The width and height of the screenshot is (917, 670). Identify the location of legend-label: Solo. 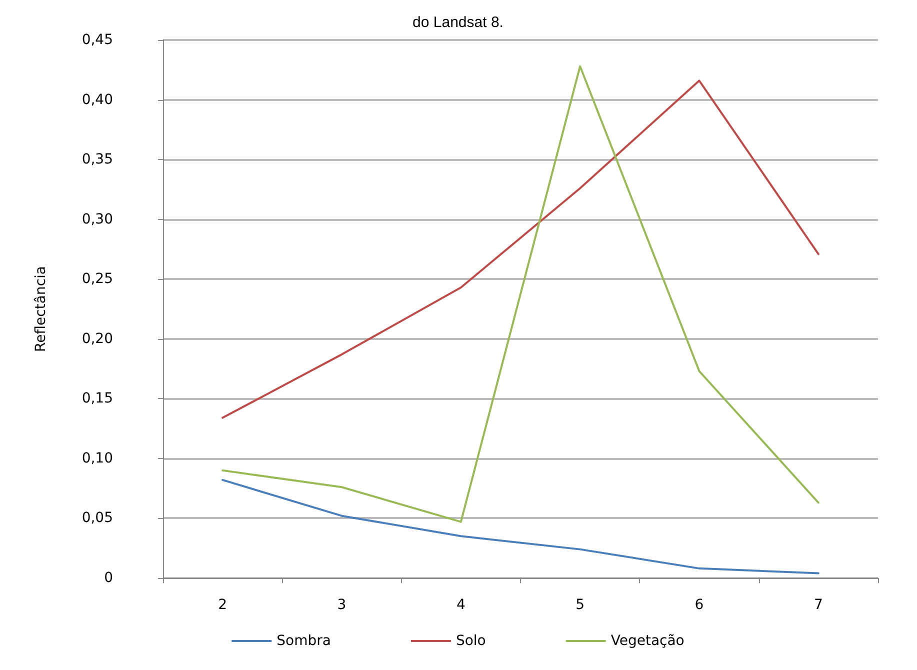
(471, 641).